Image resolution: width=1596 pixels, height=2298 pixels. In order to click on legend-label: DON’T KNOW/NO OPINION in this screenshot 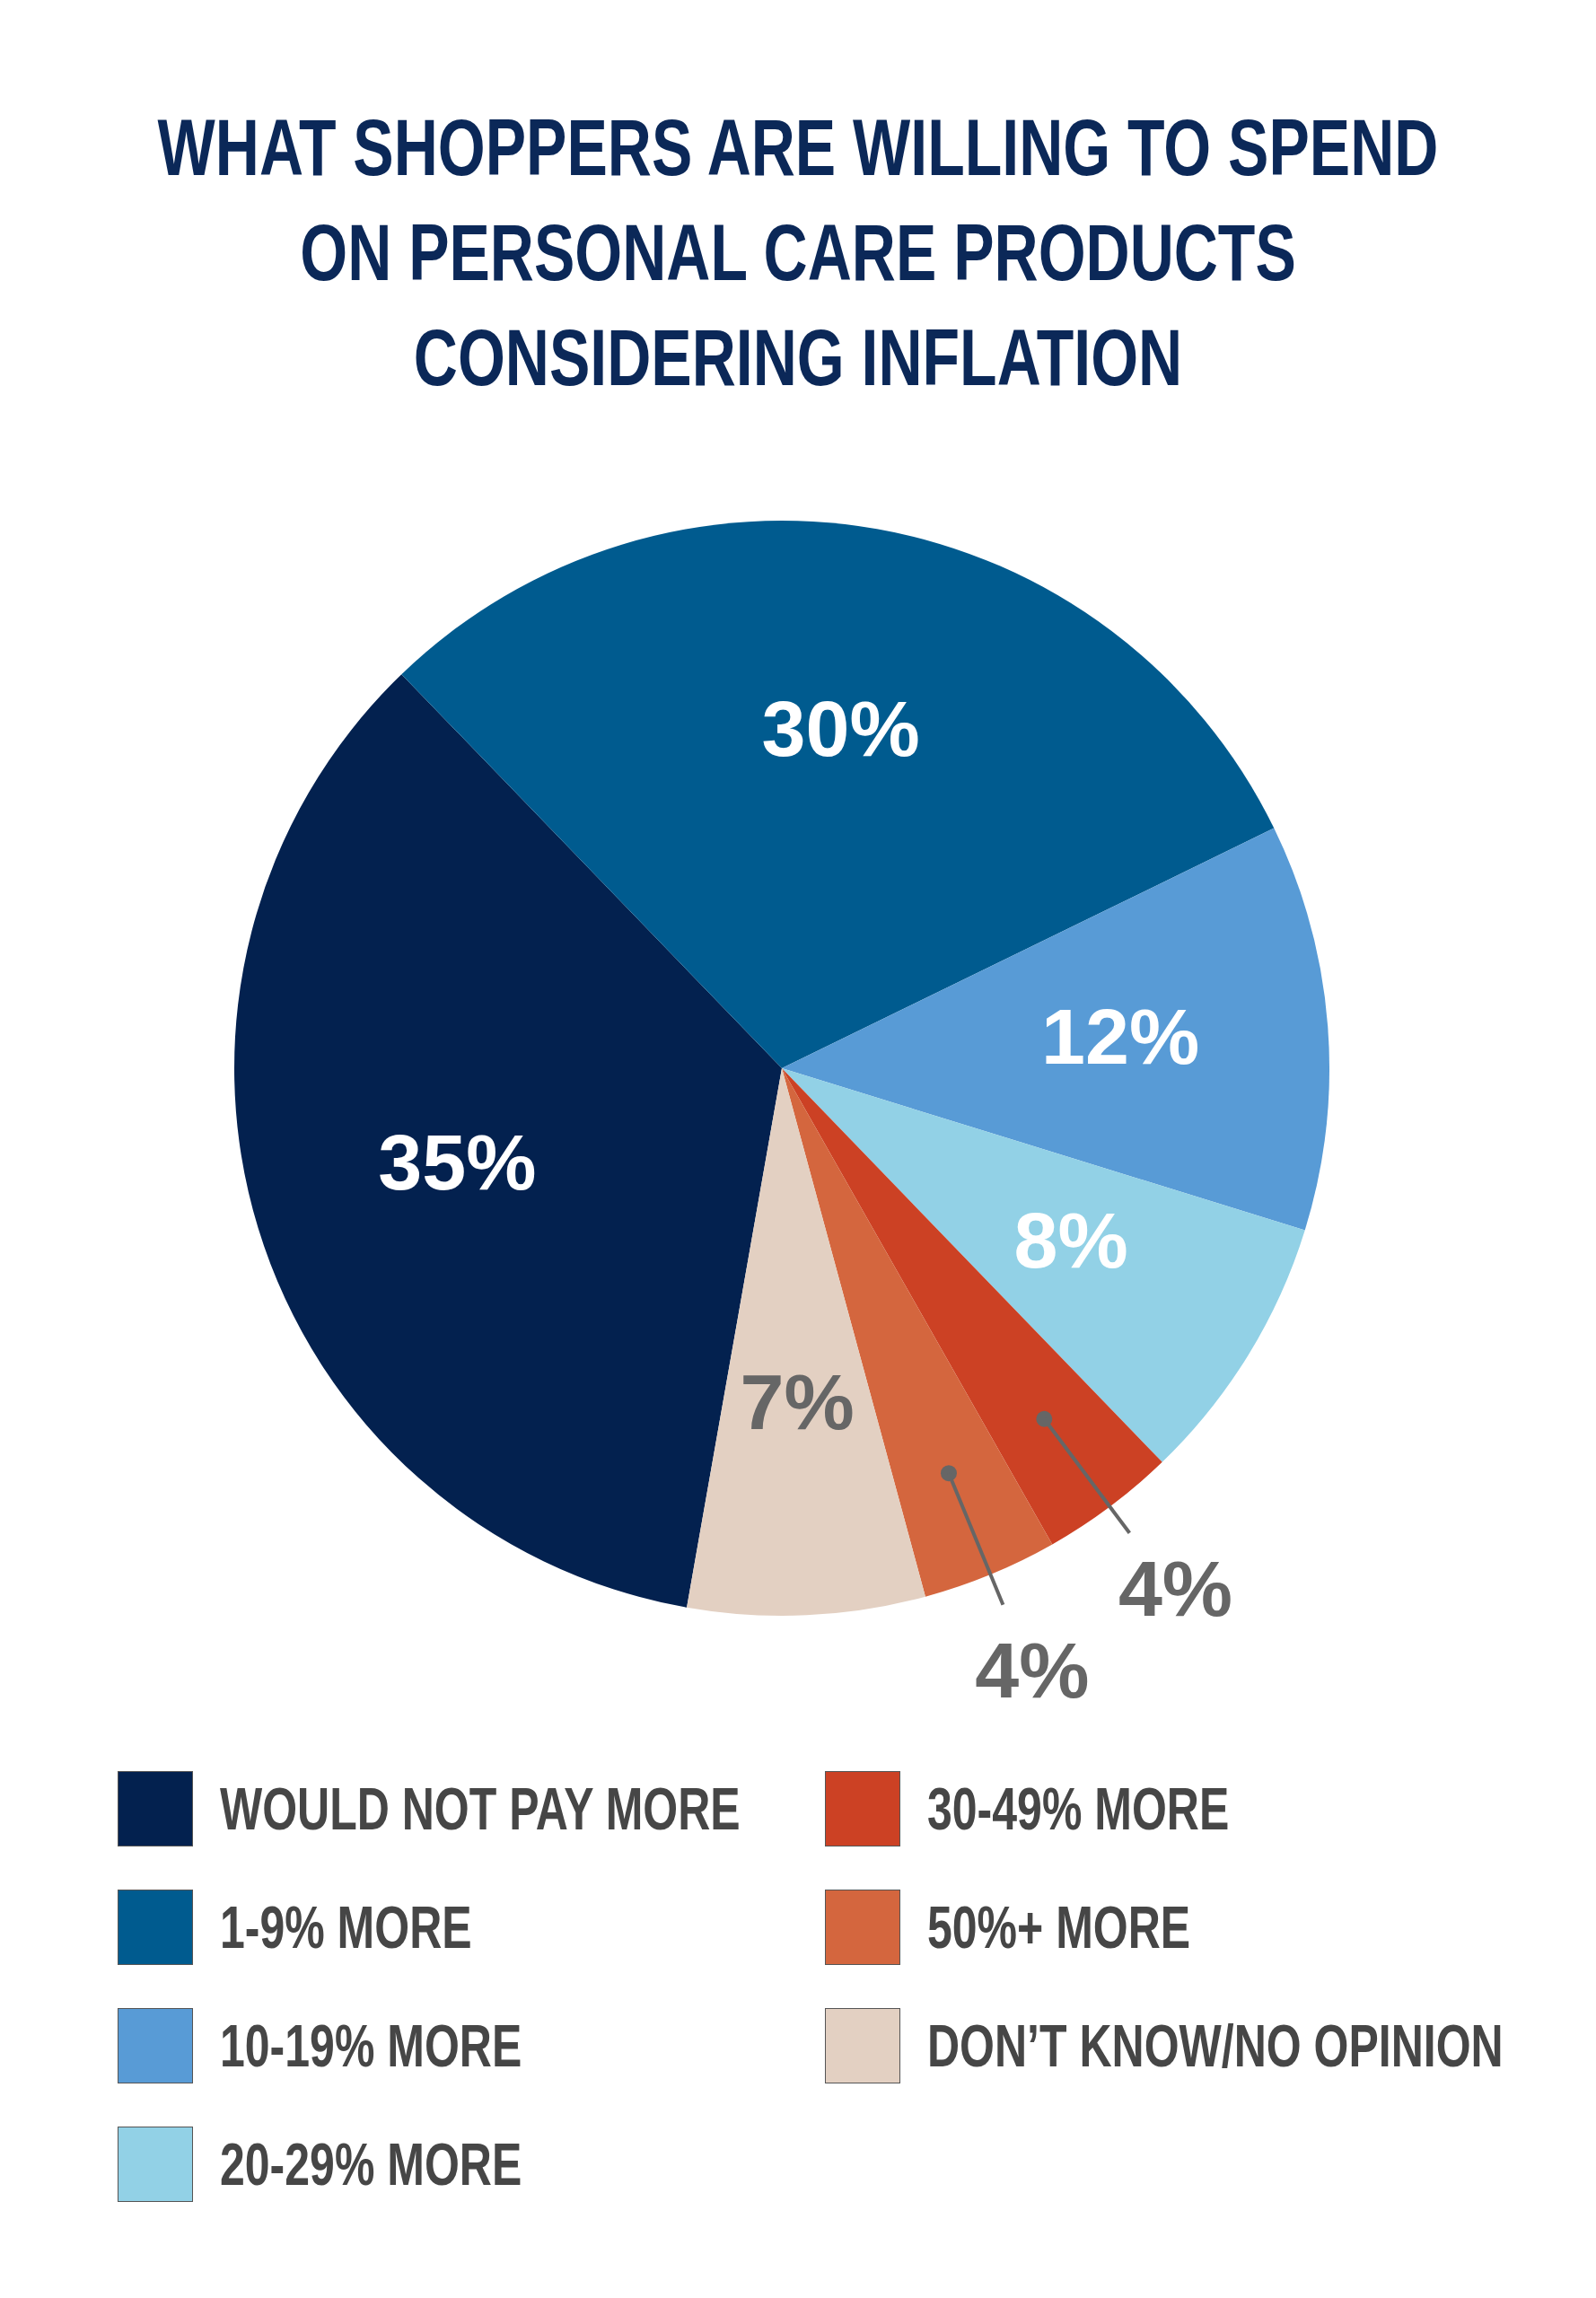, I will do `click(1215, 2046)`.